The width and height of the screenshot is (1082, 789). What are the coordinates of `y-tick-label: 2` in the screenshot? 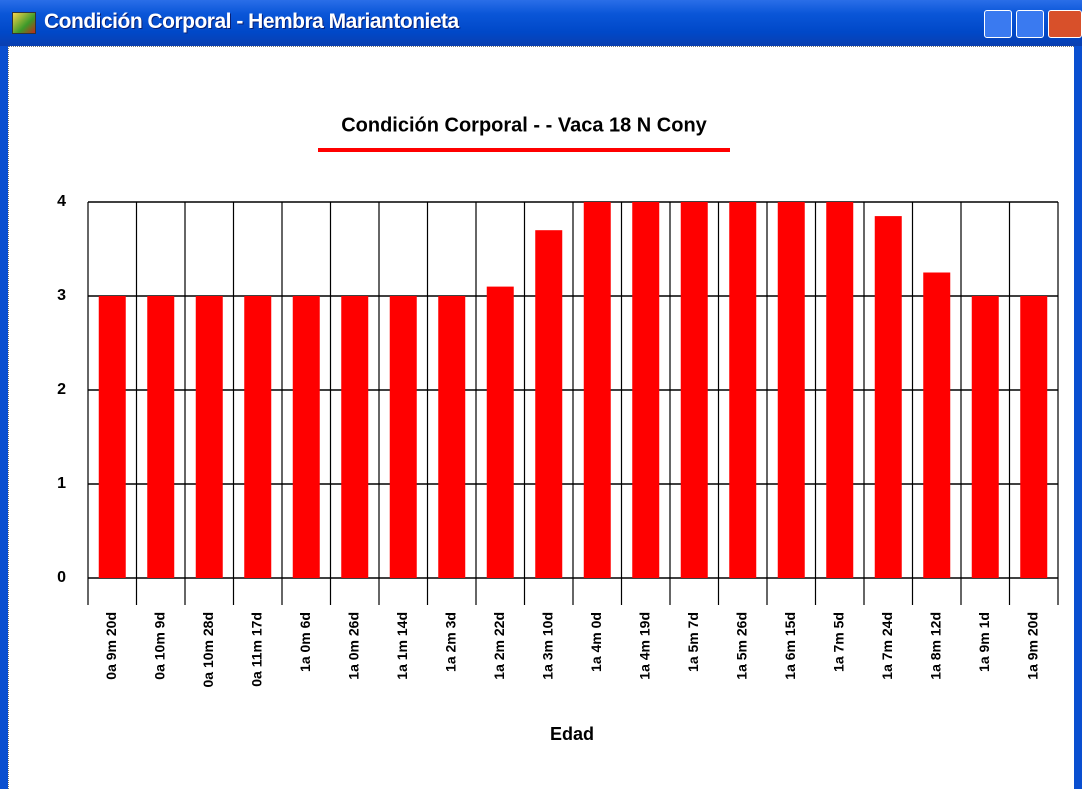 It's located at (61, 389).